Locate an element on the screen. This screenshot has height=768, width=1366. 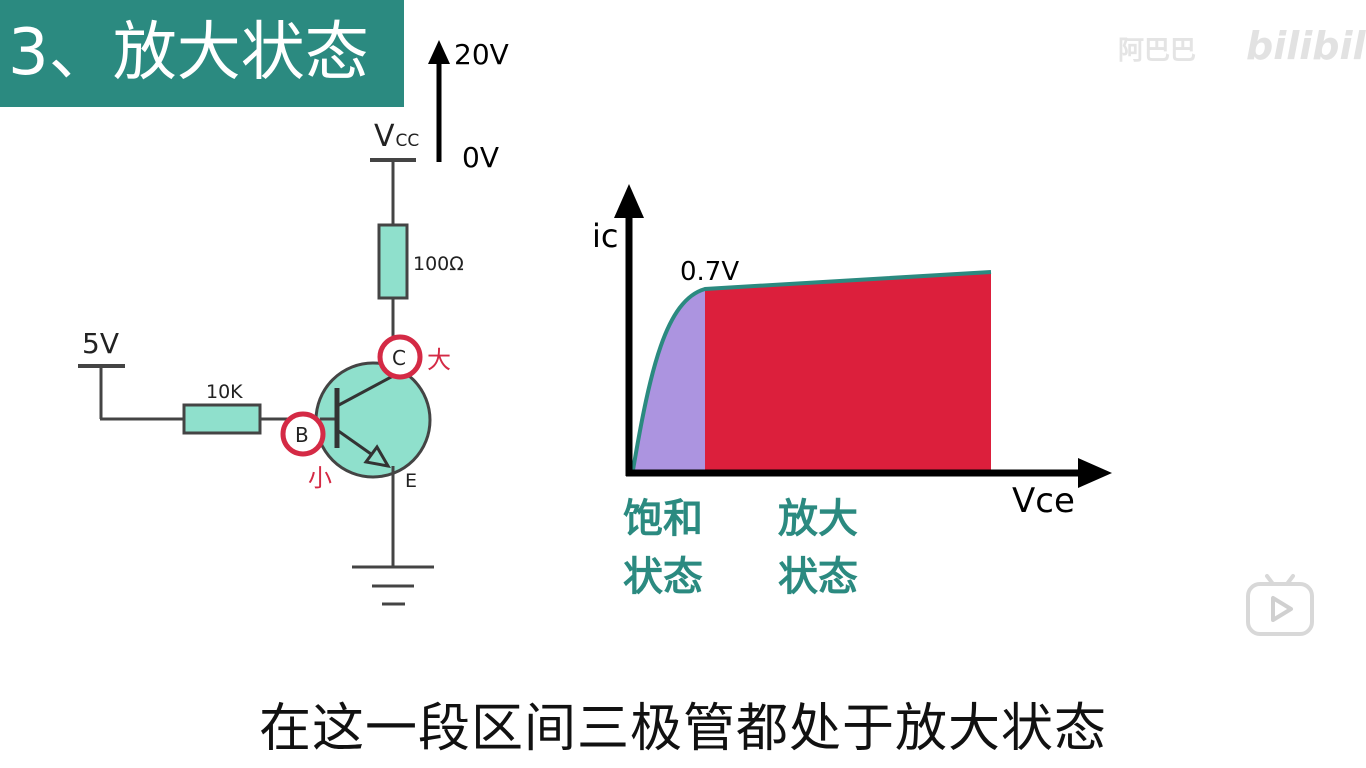
collector-current-annotation: 大 is located at coordinates (439, 360).